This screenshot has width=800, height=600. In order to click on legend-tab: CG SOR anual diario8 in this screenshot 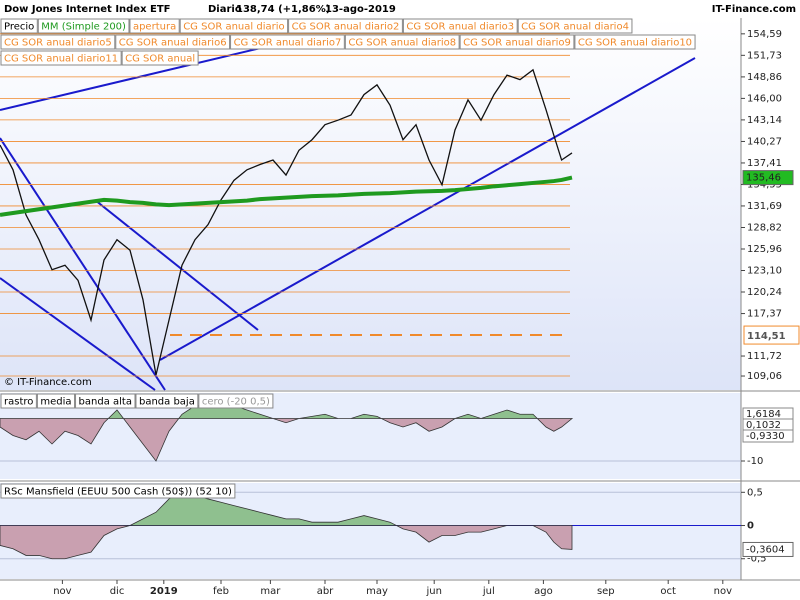, I will do `click(402, 42)`.